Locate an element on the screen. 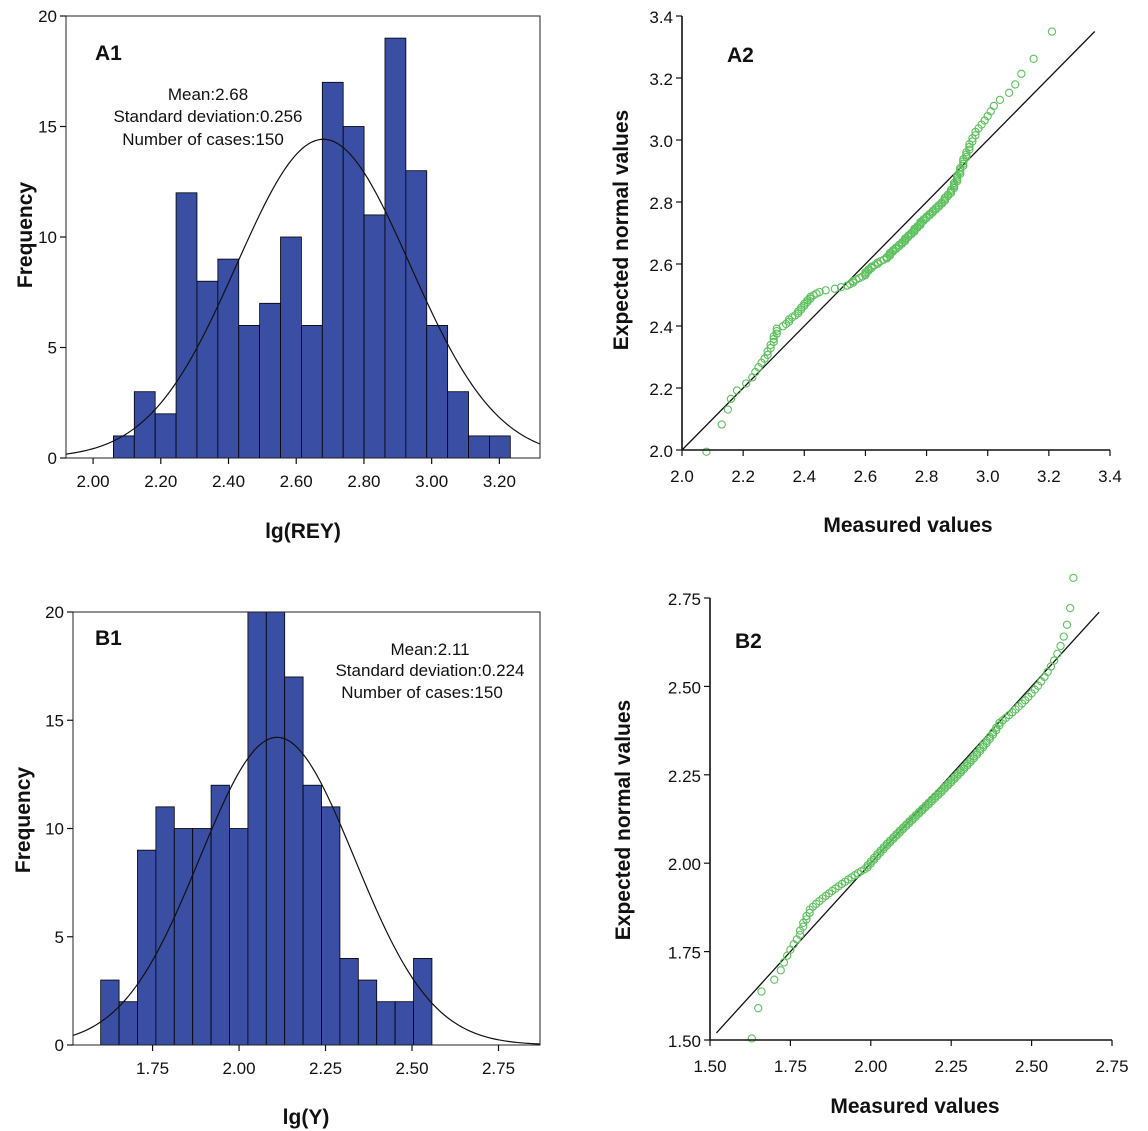  panel-label: B2 is located at coordinates (748, 641).